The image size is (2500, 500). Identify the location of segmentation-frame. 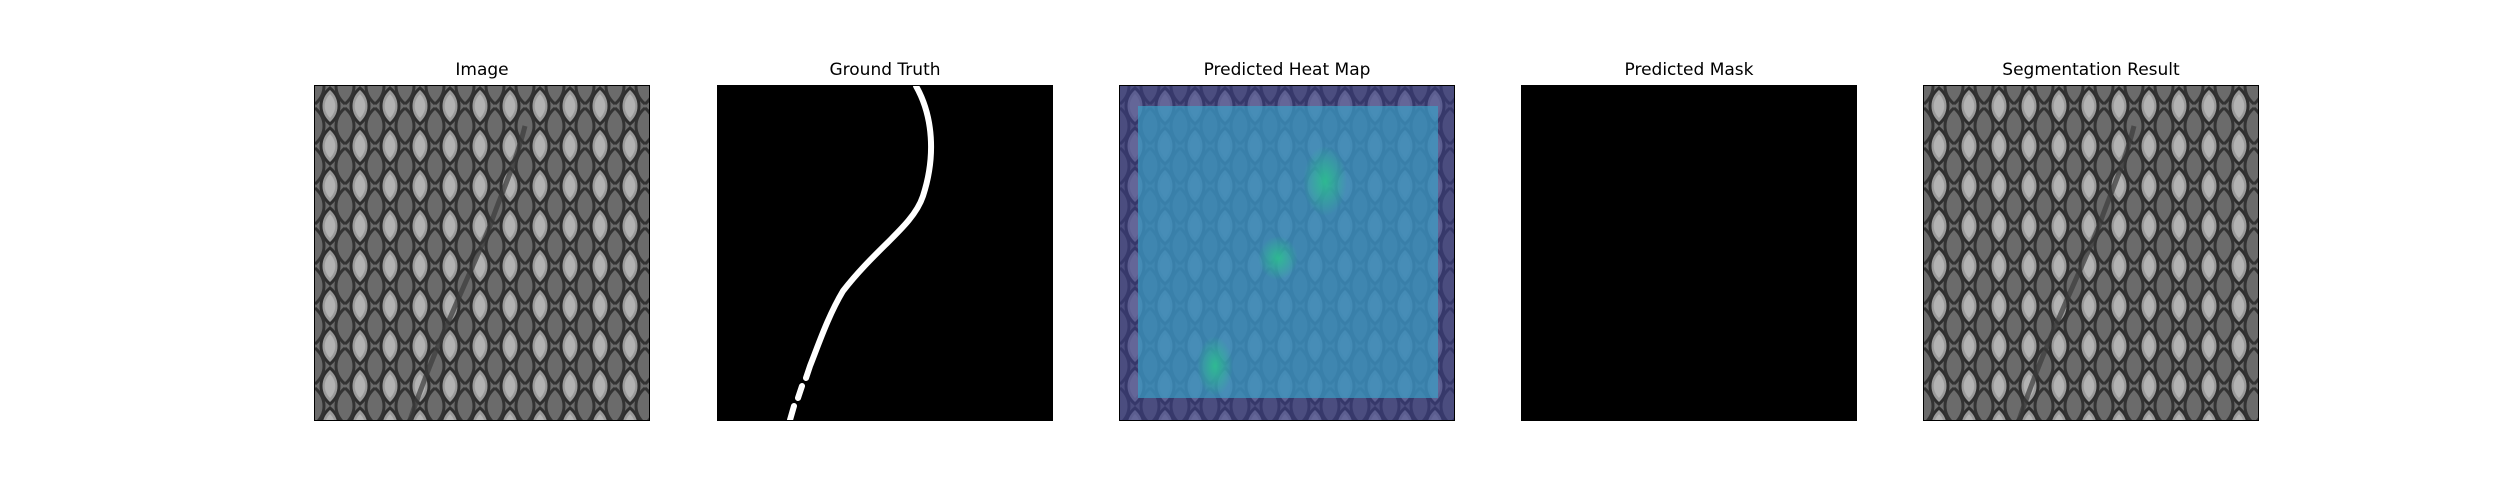
(2091, 253).